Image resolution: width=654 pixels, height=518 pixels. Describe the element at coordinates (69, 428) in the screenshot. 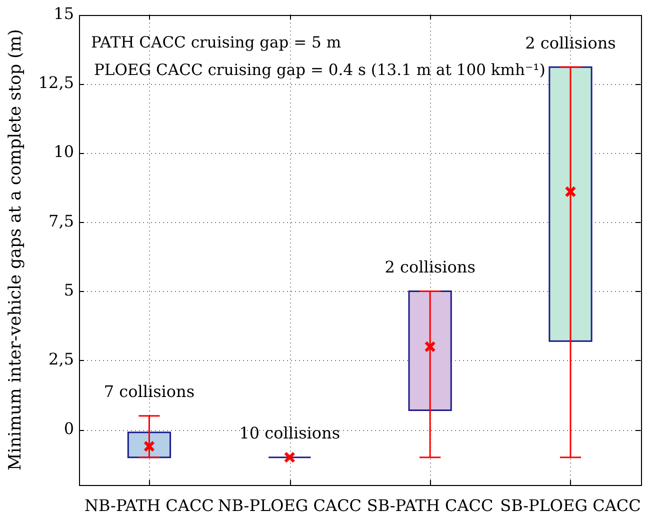

I see `y-tick-label: 0` at that location.